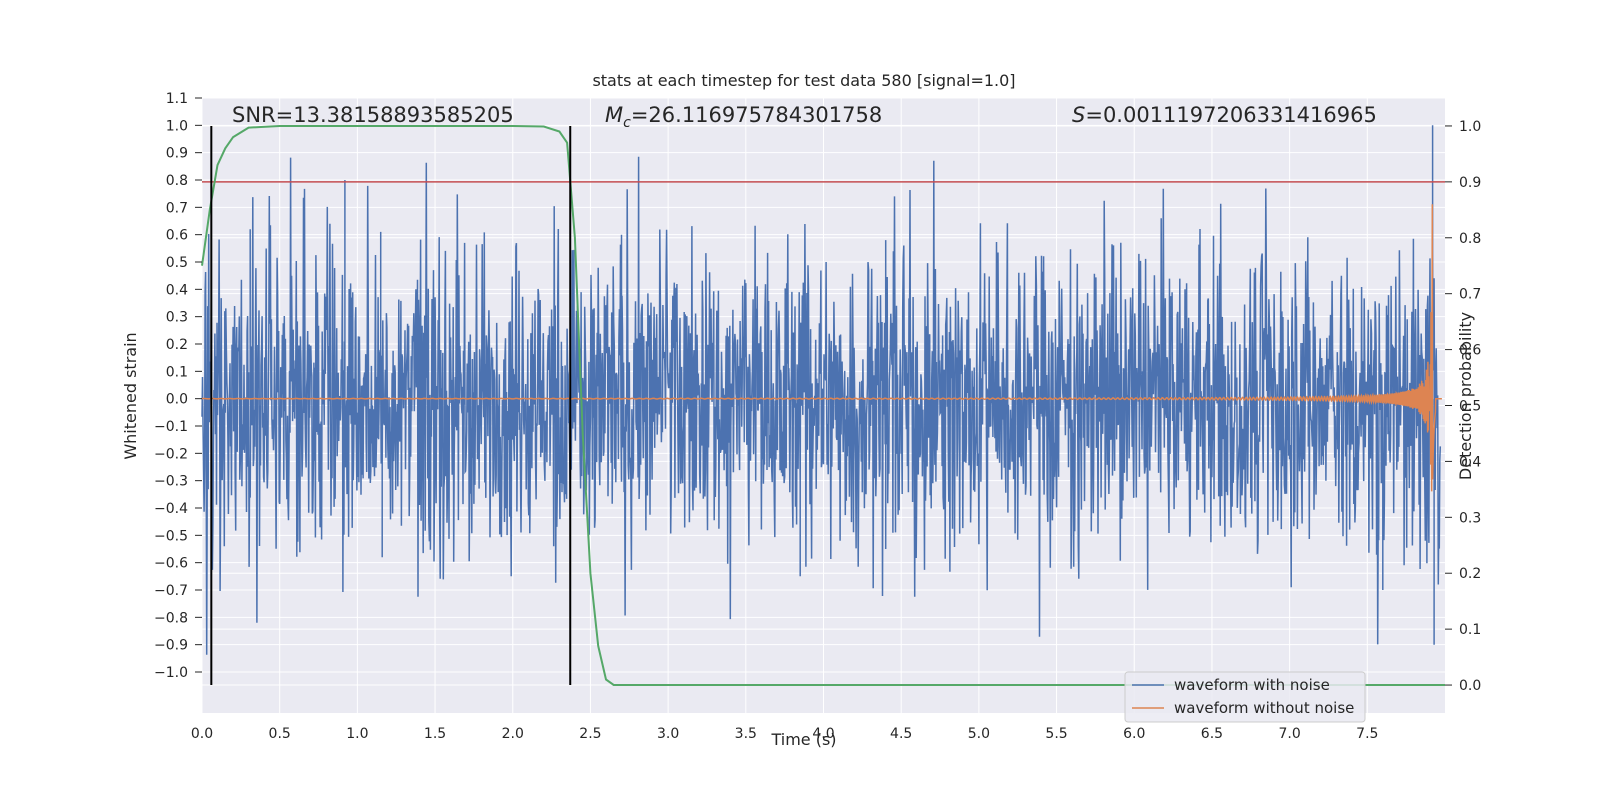 Image resolution: width=1600 pixels, height=800 pixels. I want to click on y-tick-label: 0.6, so click(177, 236).